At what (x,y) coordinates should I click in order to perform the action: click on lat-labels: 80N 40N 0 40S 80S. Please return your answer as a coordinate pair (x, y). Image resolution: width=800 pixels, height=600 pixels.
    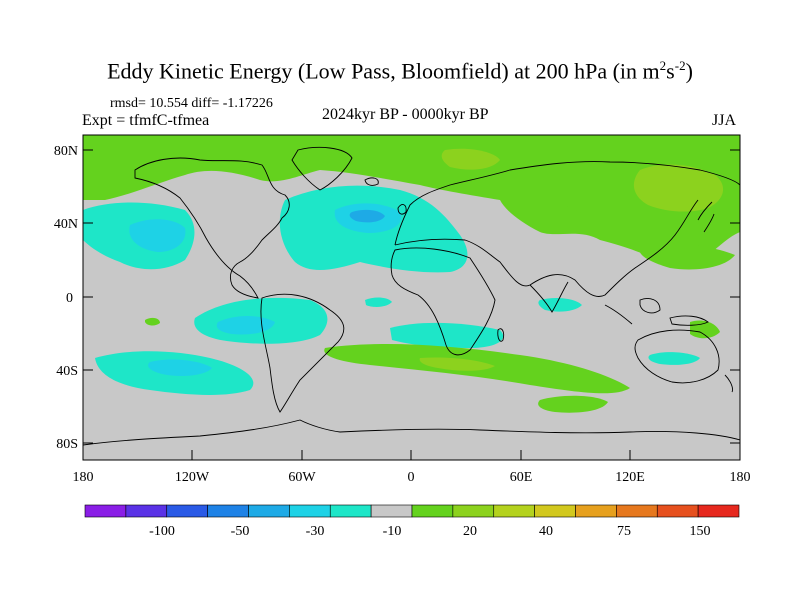
    Looking at the image, I should click on (66, 298).